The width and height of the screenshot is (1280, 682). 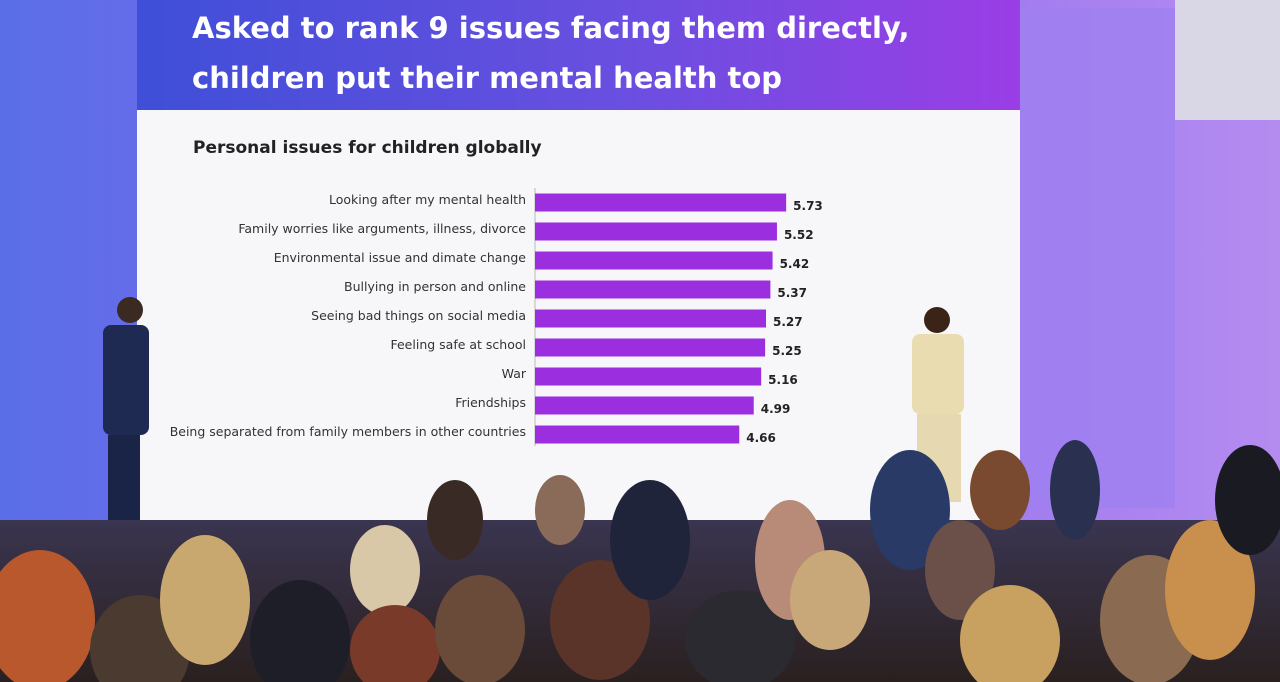 I want to click on side-panel, so click(x=1097, y=258).